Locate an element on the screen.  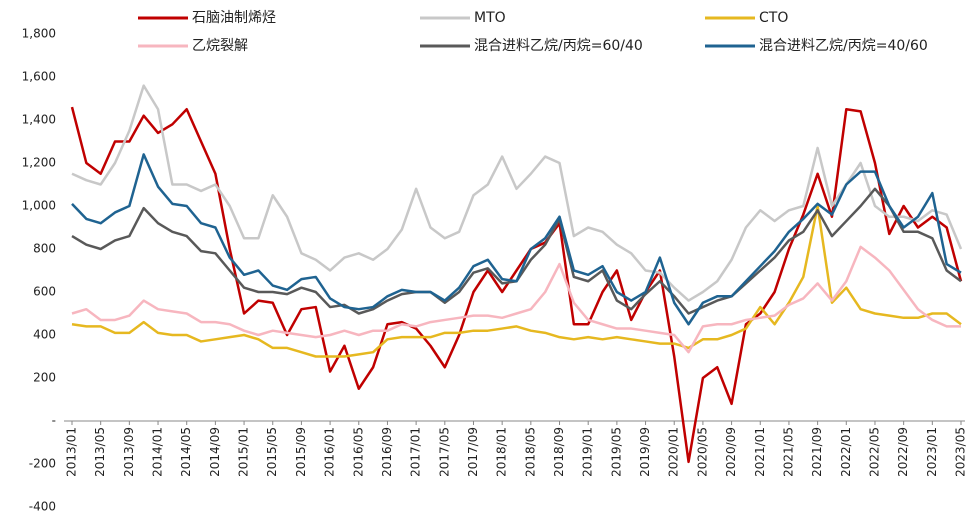
x-tick-label: 2023/01 is located at coordinates (932, 452).